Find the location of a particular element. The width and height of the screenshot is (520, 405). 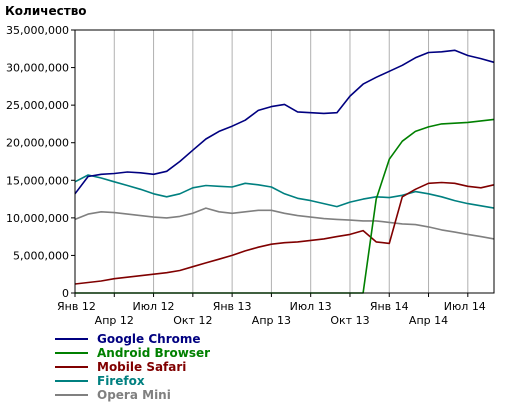

x-tick-label: Июл 14 is located at coordinates (465, 306).